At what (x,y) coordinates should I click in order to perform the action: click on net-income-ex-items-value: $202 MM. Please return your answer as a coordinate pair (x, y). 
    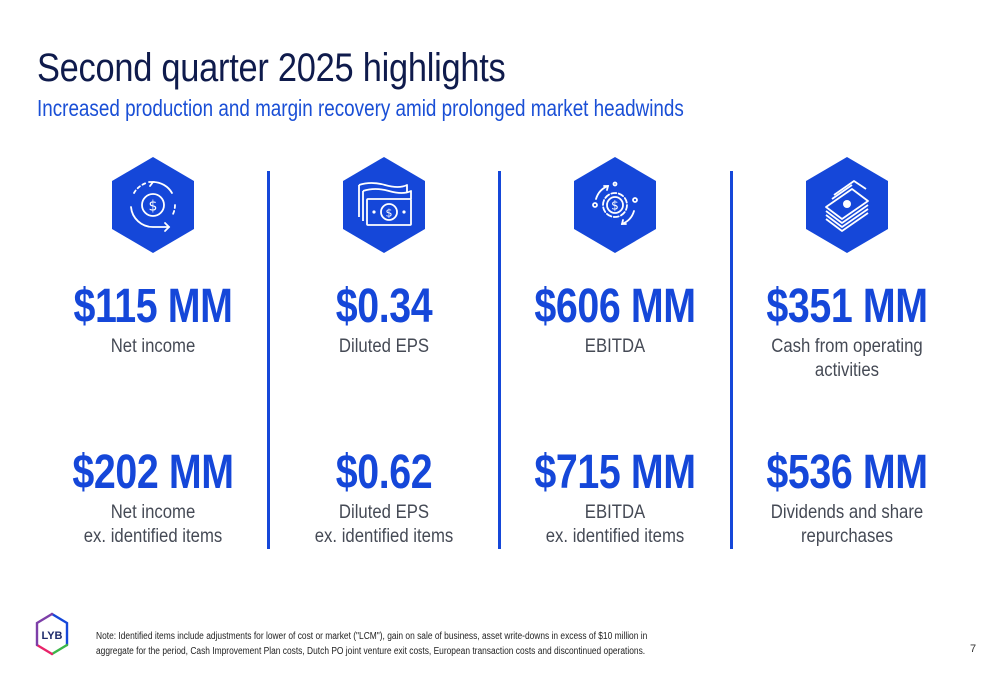
    Looking at the image, I should click on (153, 472).